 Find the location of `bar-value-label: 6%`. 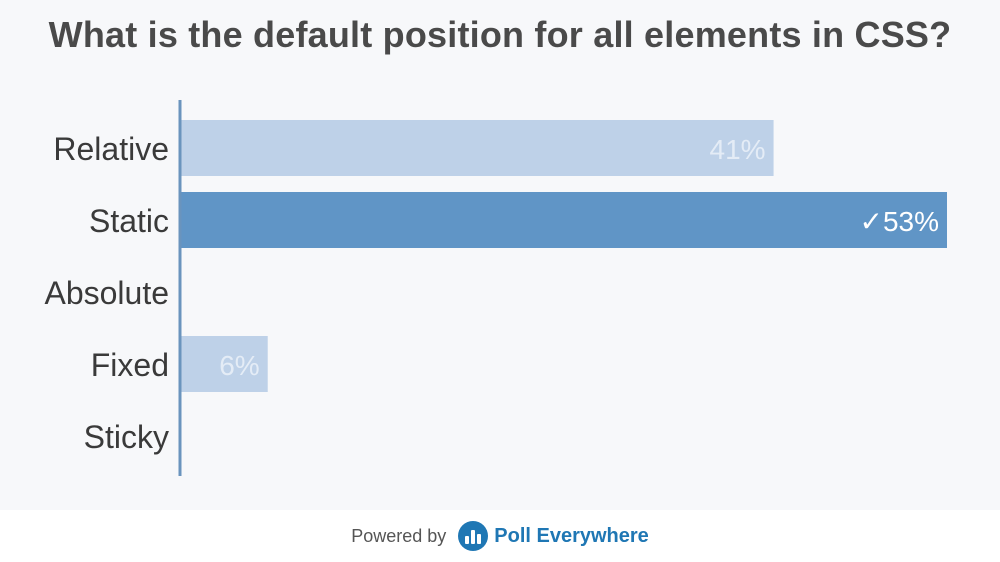

bar-value-label: 6% is located at coordinates (239, 365).